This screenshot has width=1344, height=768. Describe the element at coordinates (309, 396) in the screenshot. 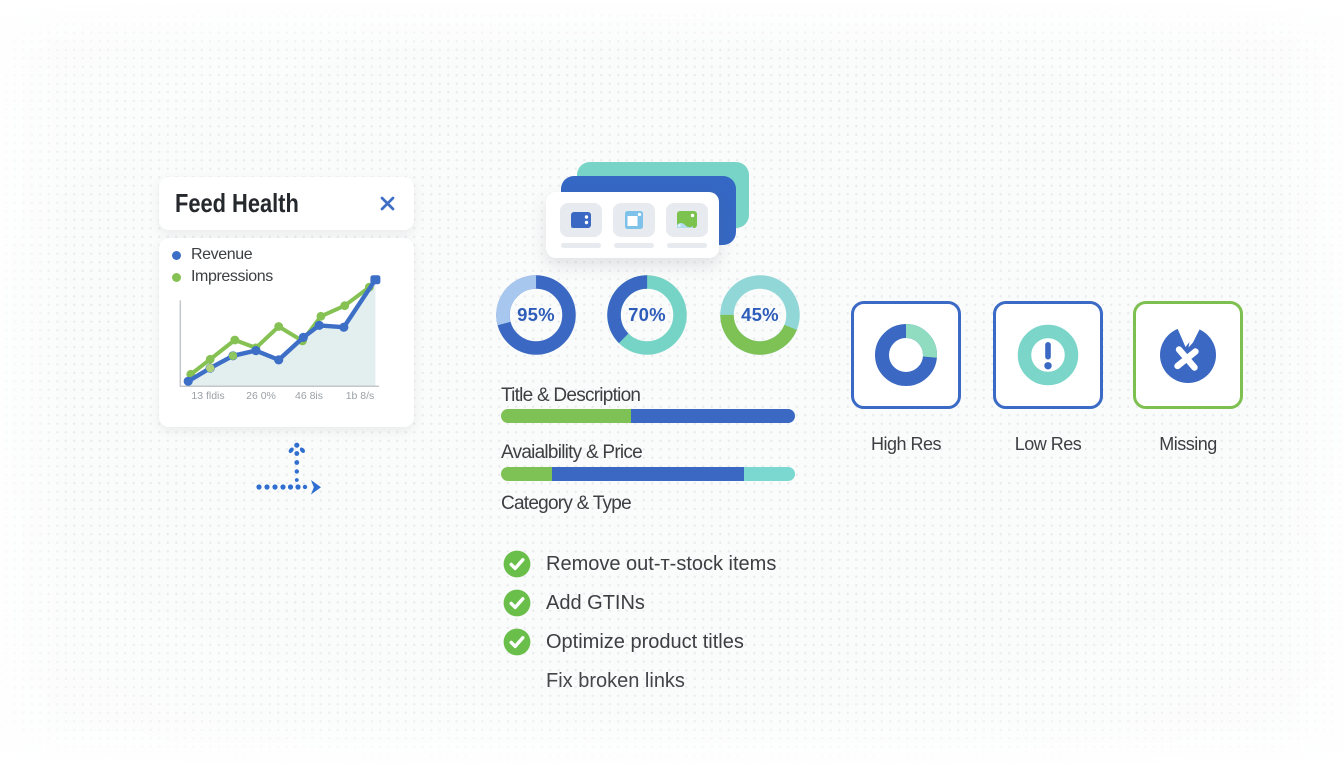

I see `x-axis-label: 46 8is` at that location.